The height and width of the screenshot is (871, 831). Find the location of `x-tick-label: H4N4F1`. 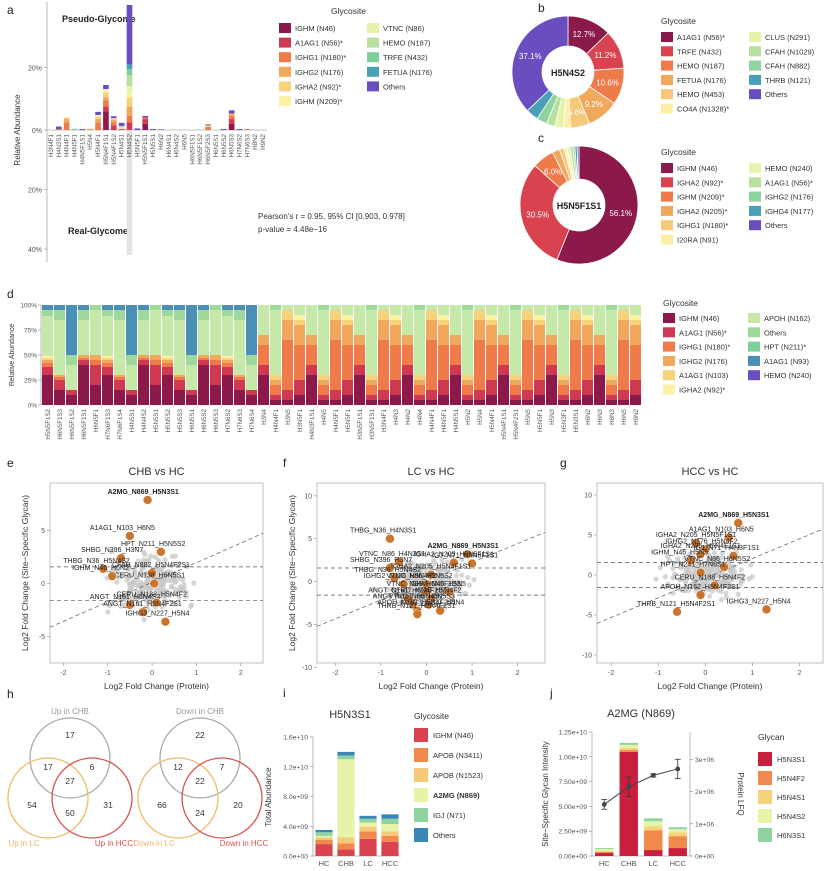

x-tick-label: H4N4F1 is located at coordinates (276, 420).